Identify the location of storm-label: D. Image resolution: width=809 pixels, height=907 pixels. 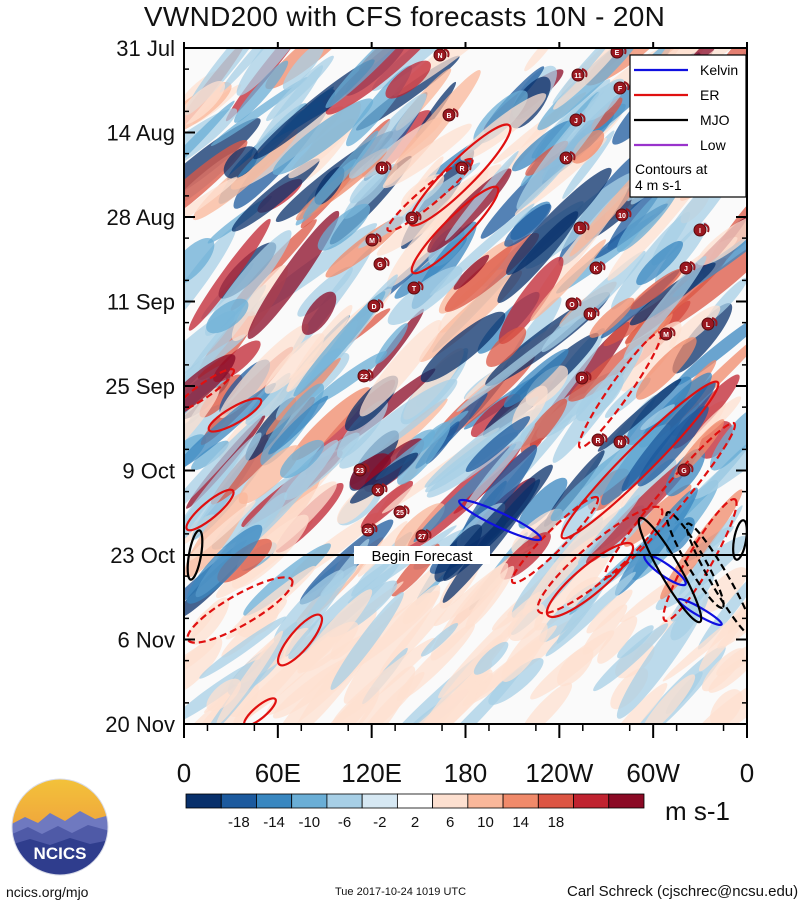
(373, 307).